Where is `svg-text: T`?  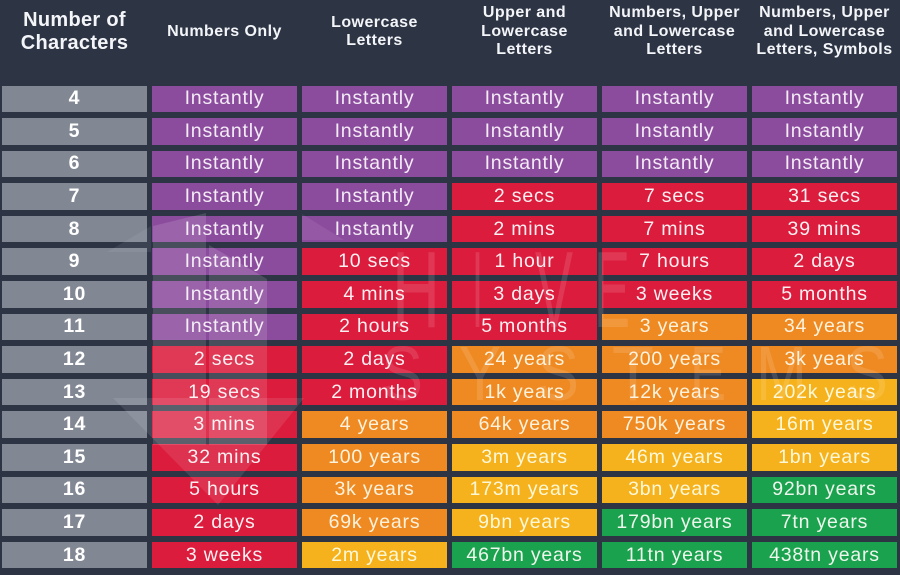
svg-text: T is located at coordinates (633, 374).